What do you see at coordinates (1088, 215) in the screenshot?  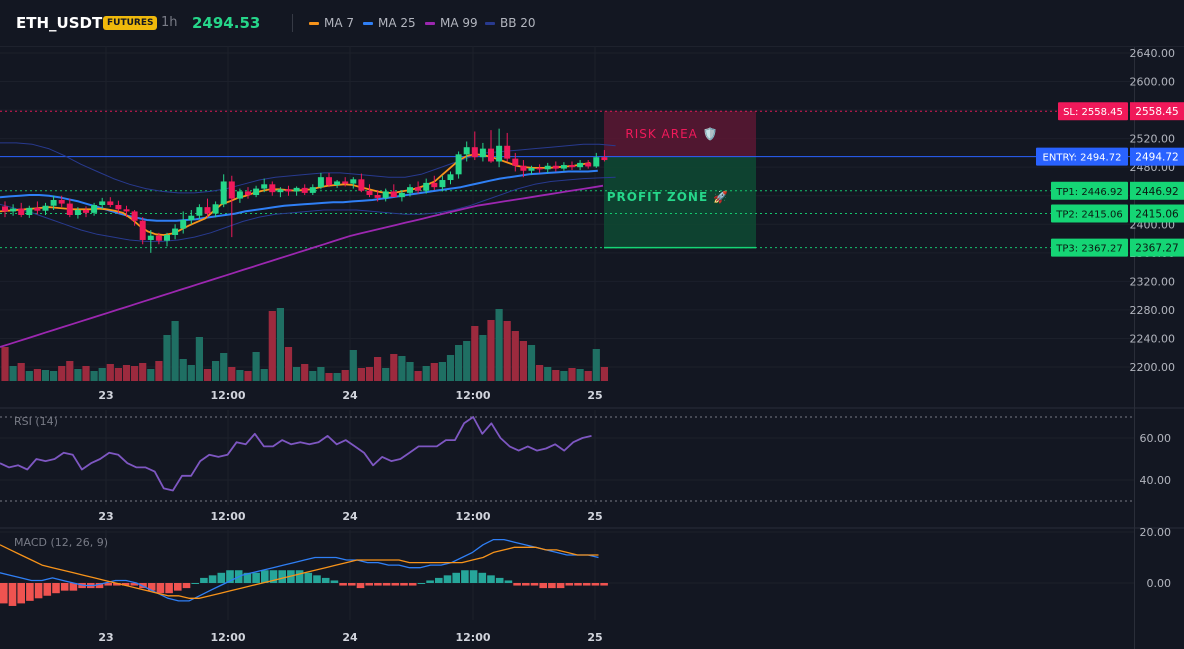 I see `tp2-label-text: TP2: 2415.06` at bounding box center [1088, 215].